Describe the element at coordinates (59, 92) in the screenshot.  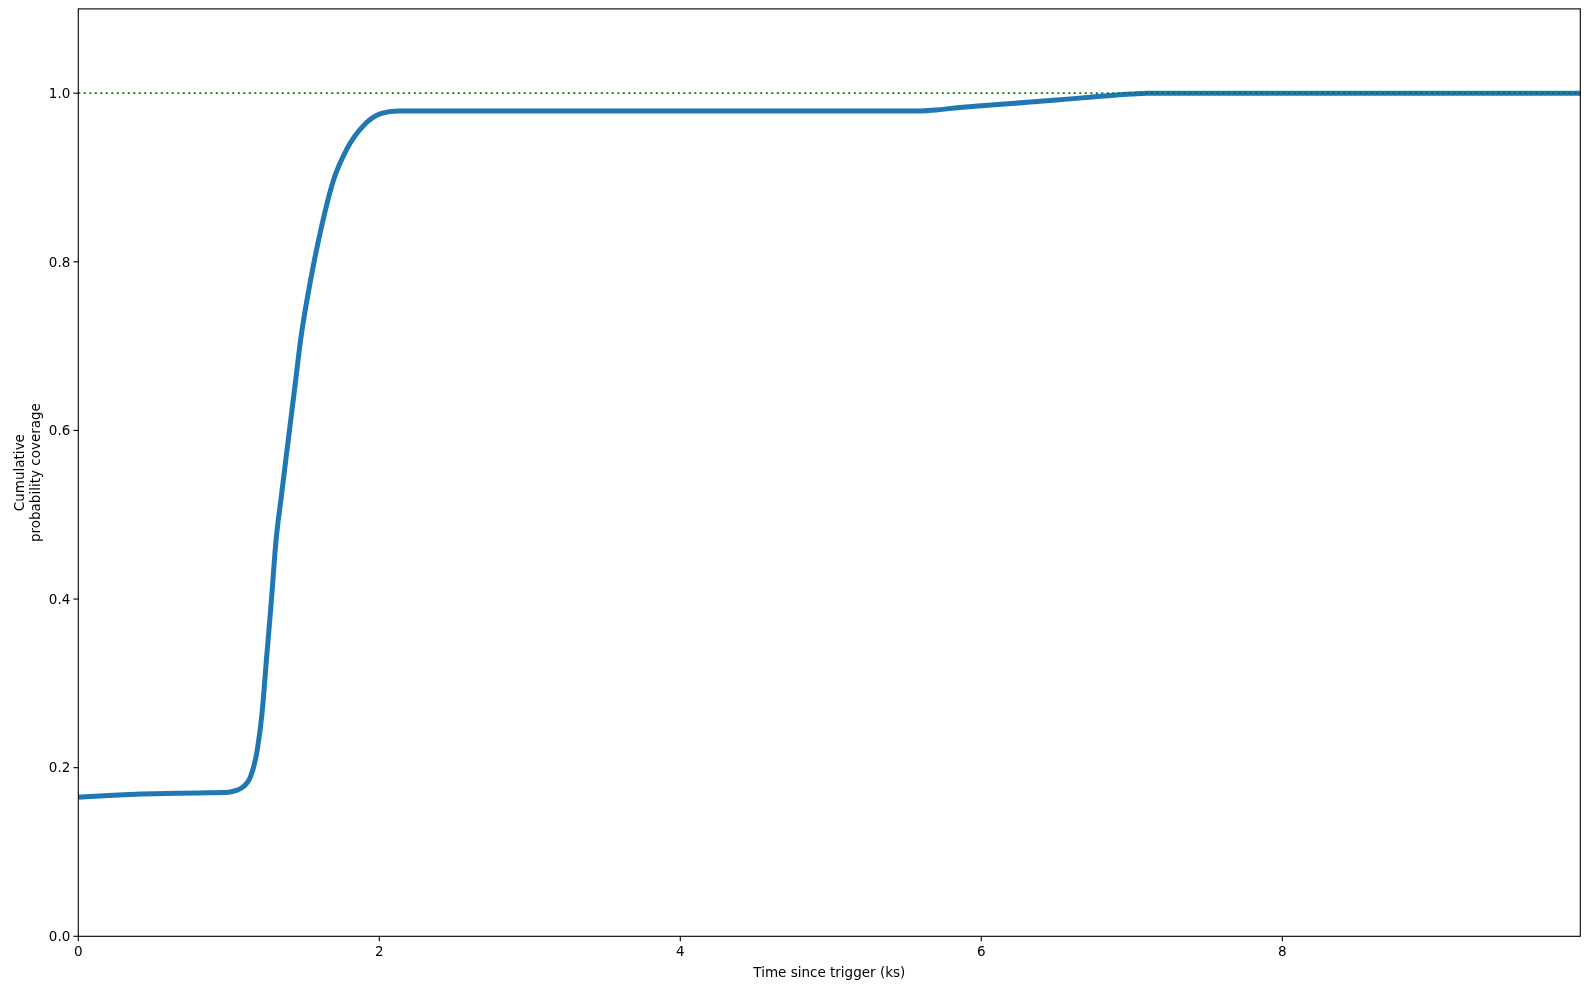
I see `y-tick-label: 1.0` at that location.